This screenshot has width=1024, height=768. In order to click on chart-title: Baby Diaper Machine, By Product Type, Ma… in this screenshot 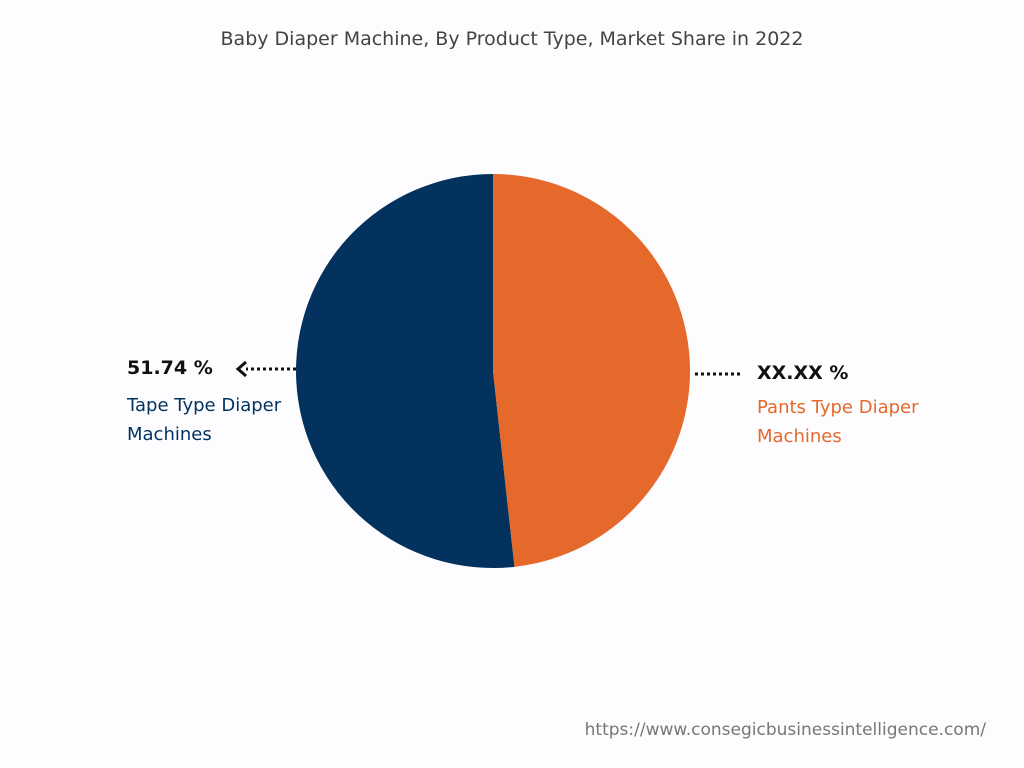, I will do `click(512, 39)`.